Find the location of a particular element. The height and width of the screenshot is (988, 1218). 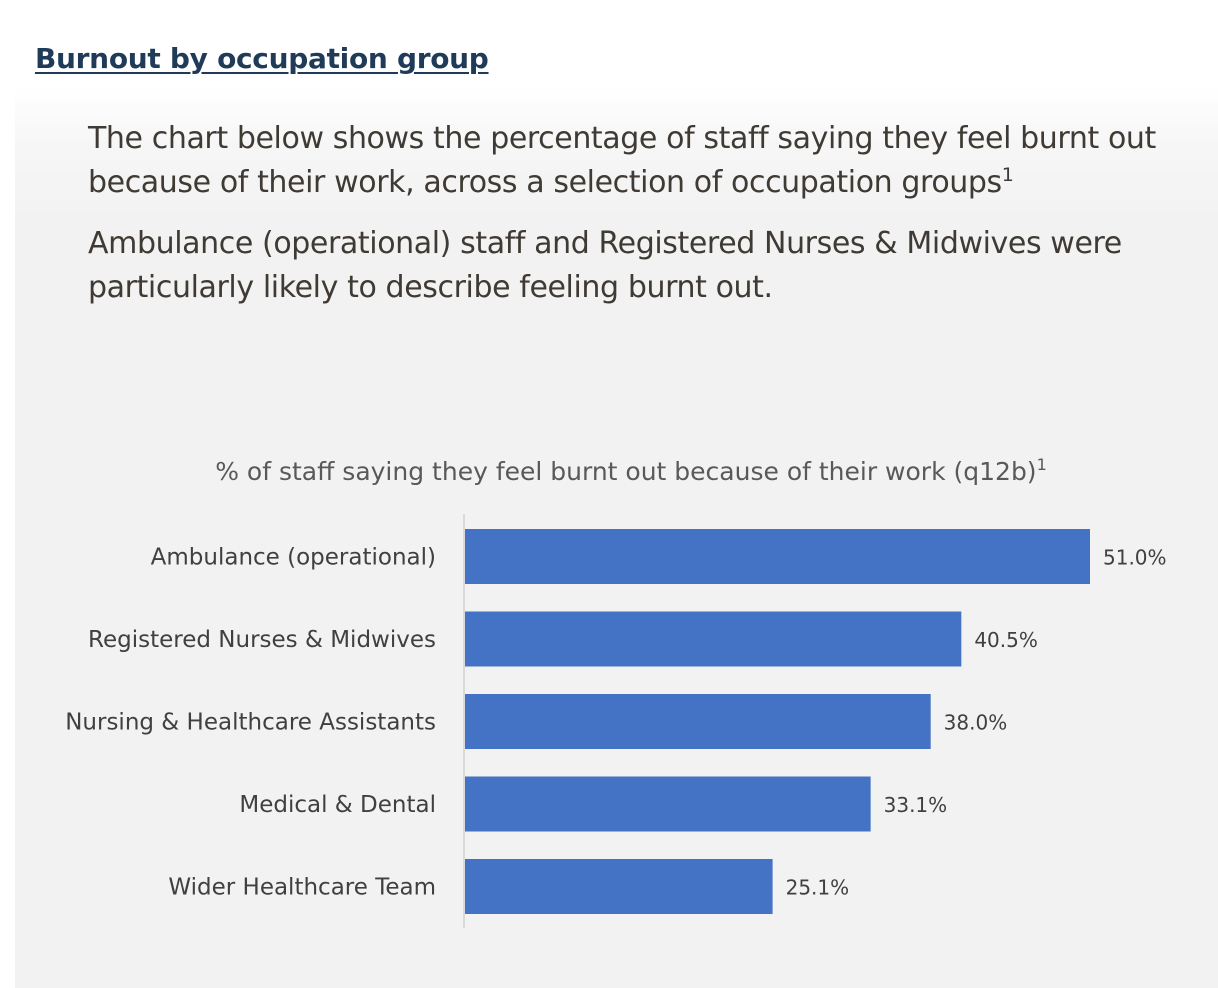

category-label: Nursing & Healthcare Assistants is located at coordinates (250, 723).